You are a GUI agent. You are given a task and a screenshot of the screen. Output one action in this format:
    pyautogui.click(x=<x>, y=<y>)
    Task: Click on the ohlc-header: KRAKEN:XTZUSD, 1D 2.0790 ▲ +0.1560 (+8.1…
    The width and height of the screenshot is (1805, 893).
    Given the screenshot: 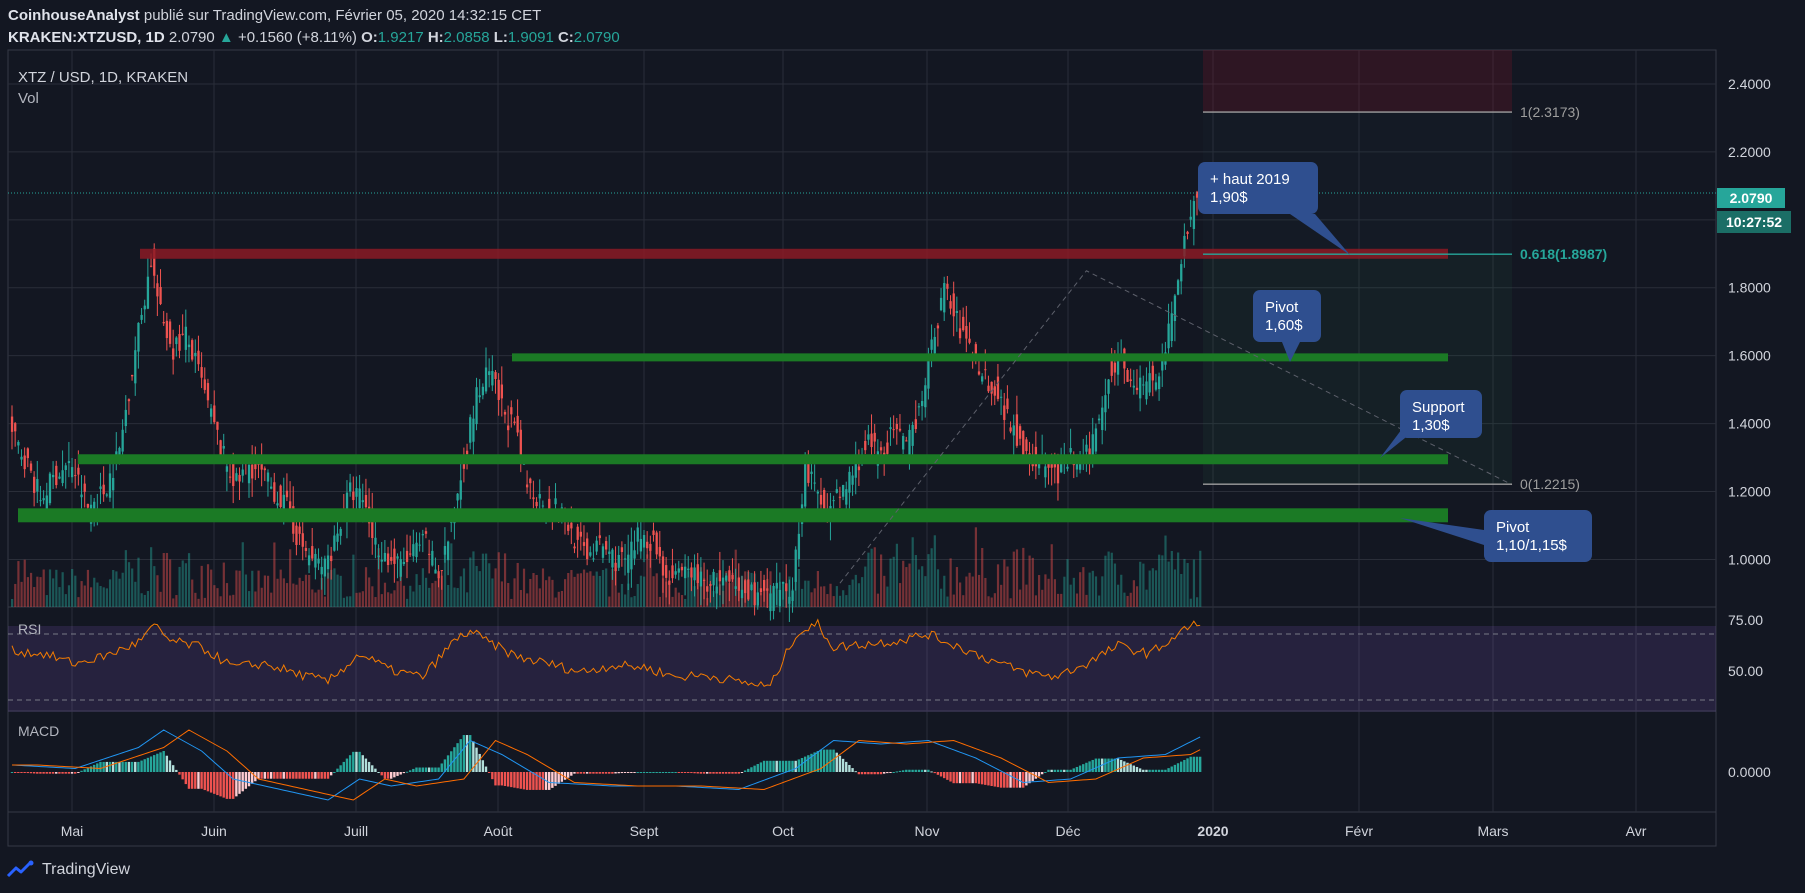 What is the action you would take?
    pyautogui.click(x=314, y=37)
    